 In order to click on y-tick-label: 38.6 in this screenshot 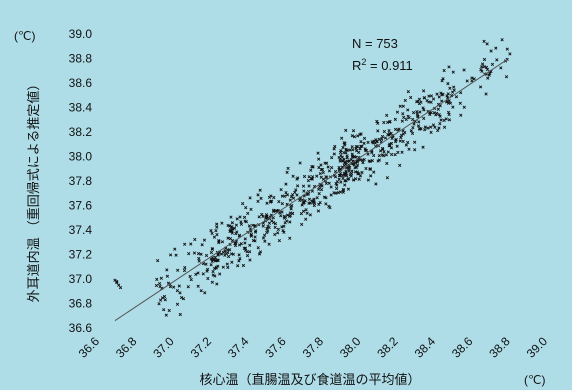, I will do `click(81, 83)`.